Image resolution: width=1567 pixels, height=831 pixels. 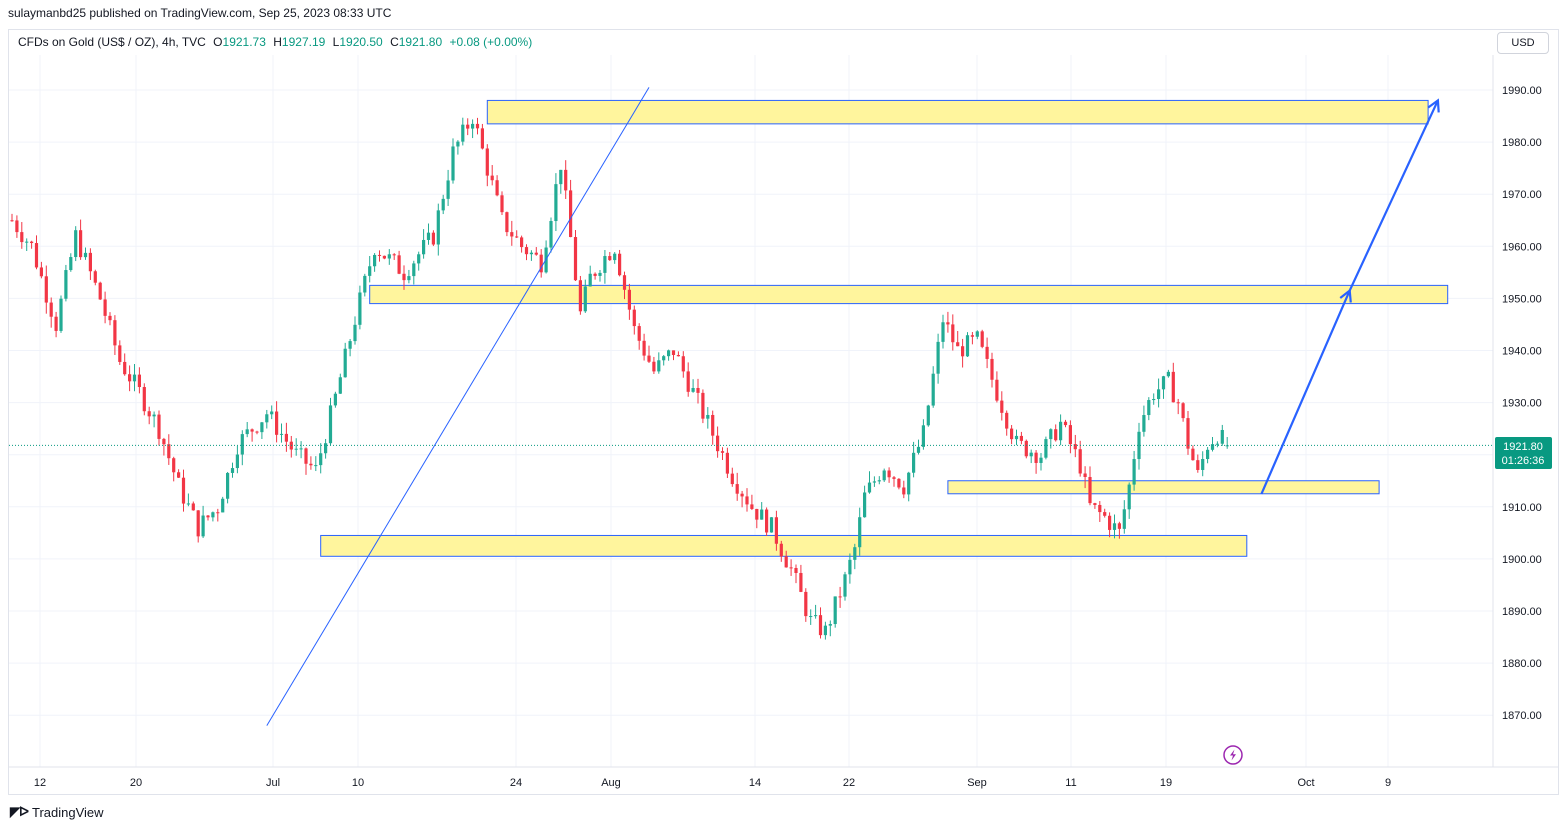 I want to click on low-label: L, so click(x=336, y=42).